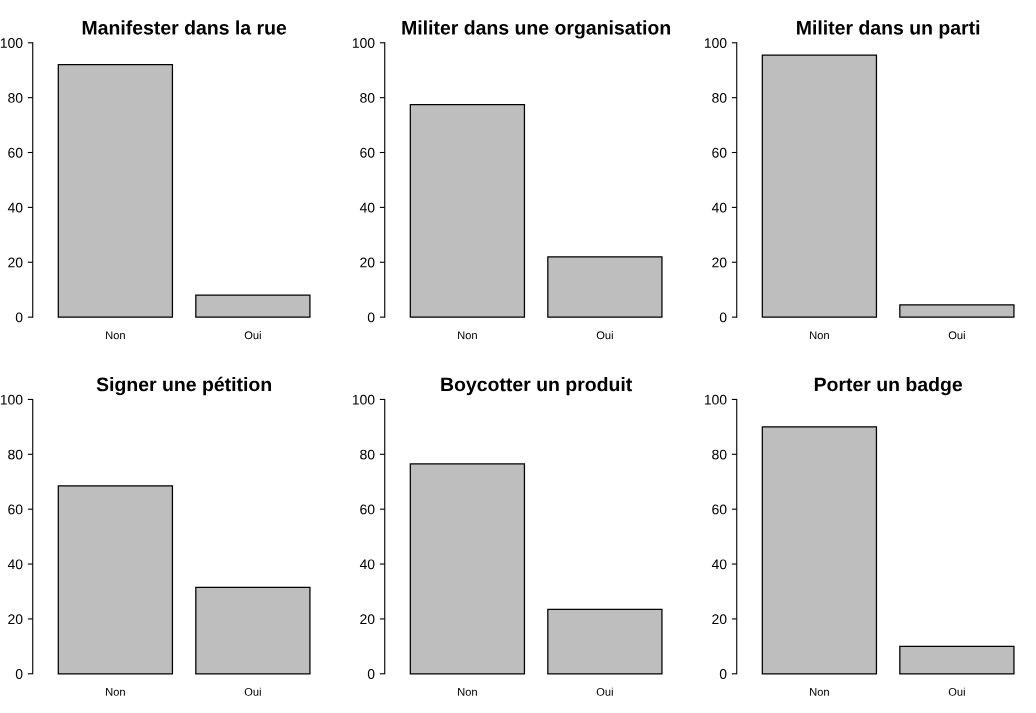 Image resolution: width=1036 pixels, height=713 pixels. Describe the element at coordinates (537, 386) in the screenshot. I see `chart-title: Boycotter un produit` at that location.